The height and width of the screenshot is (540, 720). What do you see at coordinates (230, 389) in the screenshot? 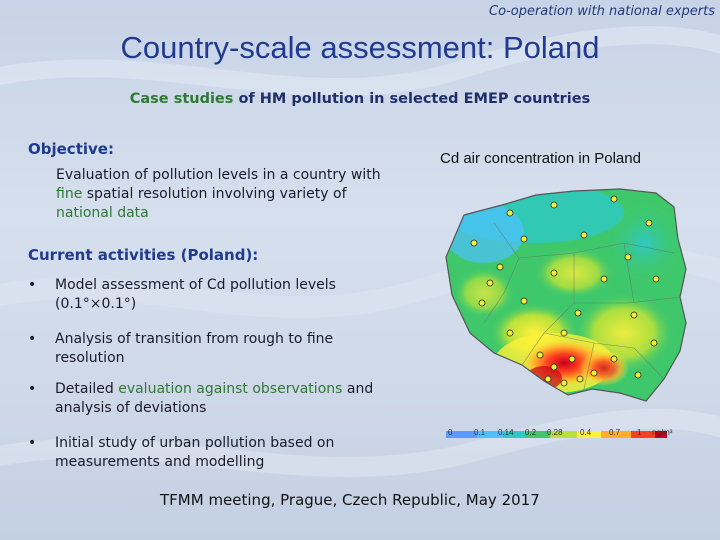
I see `bullet-evaluation: evaluation against observations` at bounding box center [230, 389].